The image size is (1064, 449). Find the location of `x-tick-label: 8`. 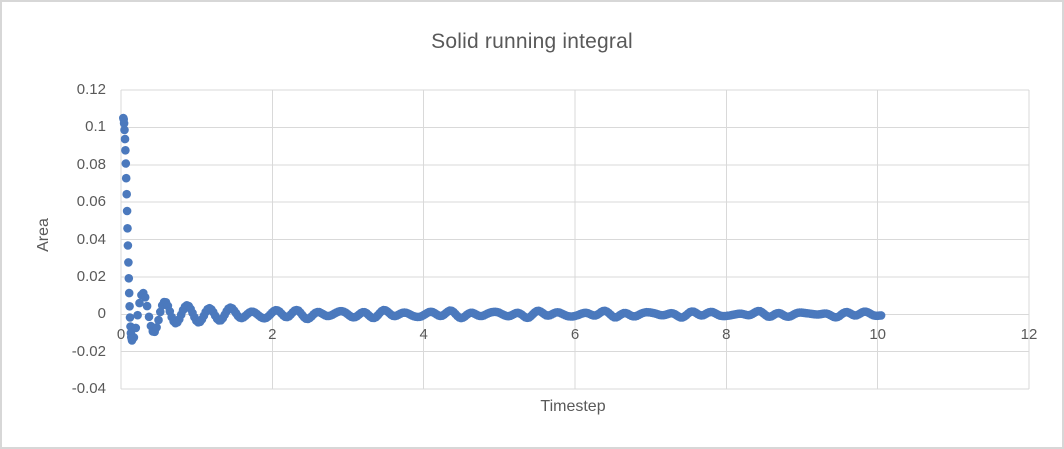

x-tick-label: 8 is located at coordinates (726, 334).